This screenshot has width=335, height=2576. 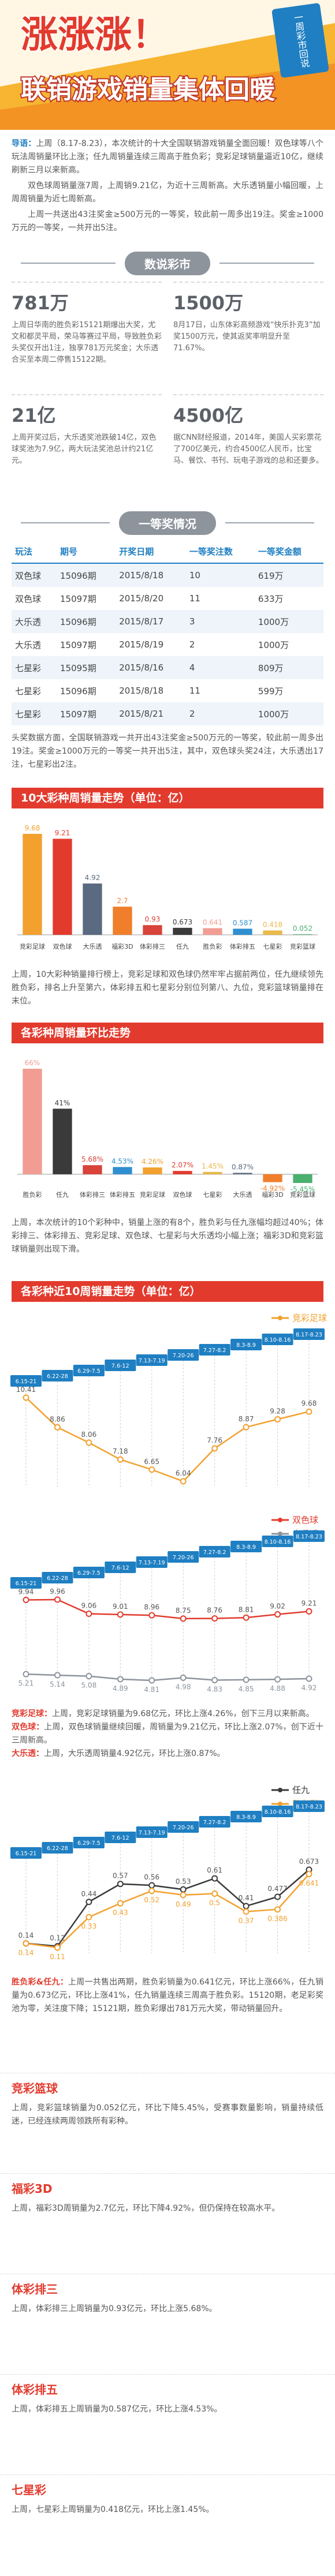 I want to click on x-tick-label: 7.20-26, so click(x=183, y=1828).